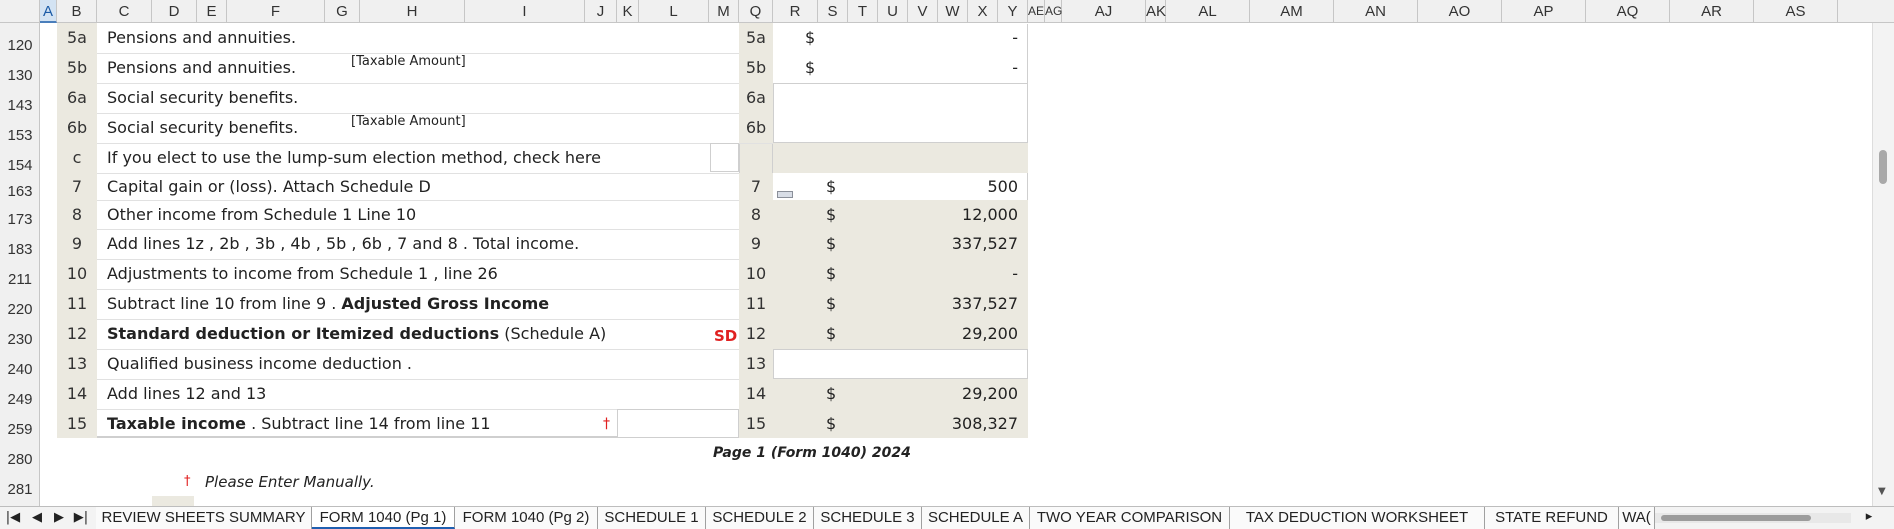 This screenshot has width=1894, height=529. I want to click on horizontal-scroll-thumb, so click(1736, 518).